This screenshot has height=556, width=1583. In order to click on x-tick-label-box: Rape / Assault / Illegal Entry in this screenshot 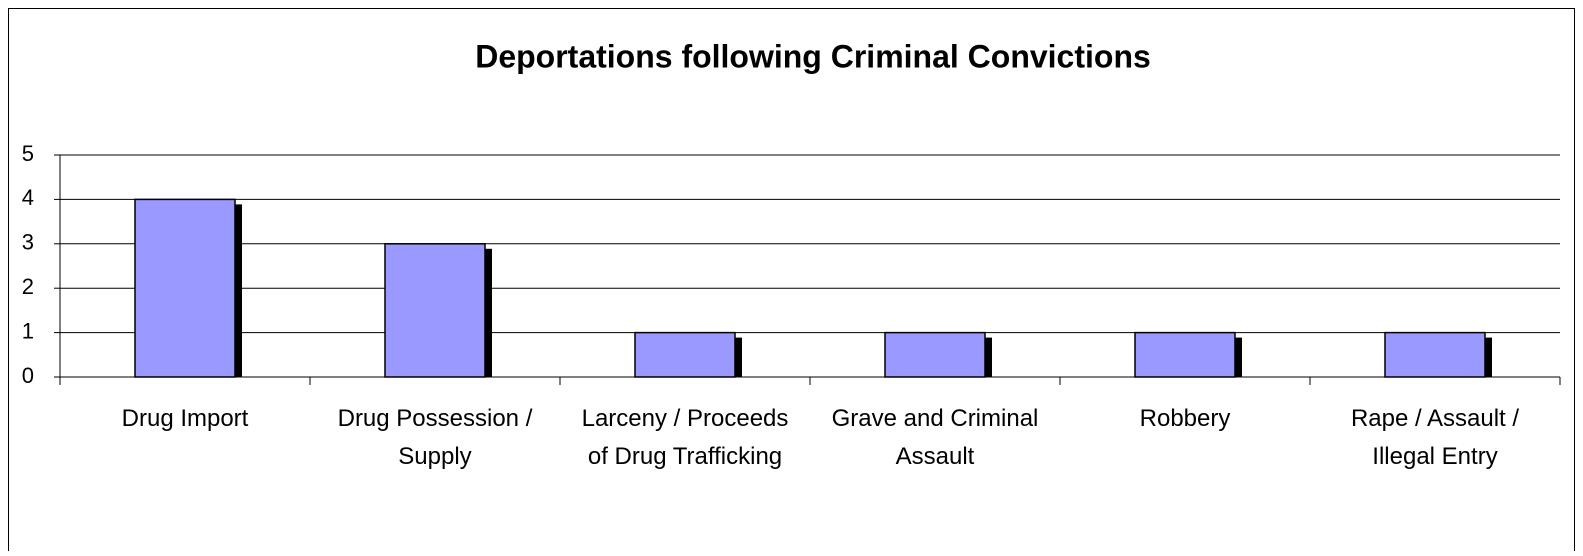, I will do `click(1435, 437)`.